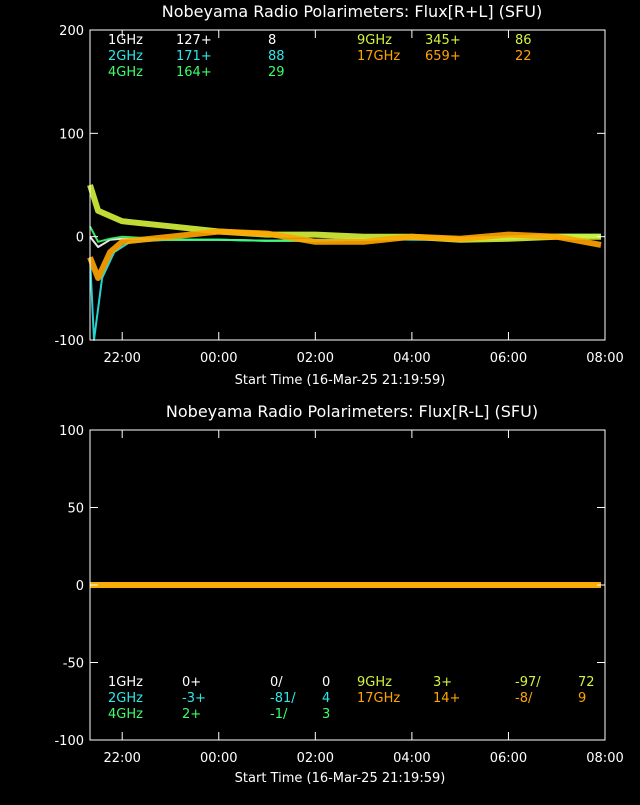  Describe the element at coordinates (272, 40) in the screenshot. I see `legend-value: 8` at that location.